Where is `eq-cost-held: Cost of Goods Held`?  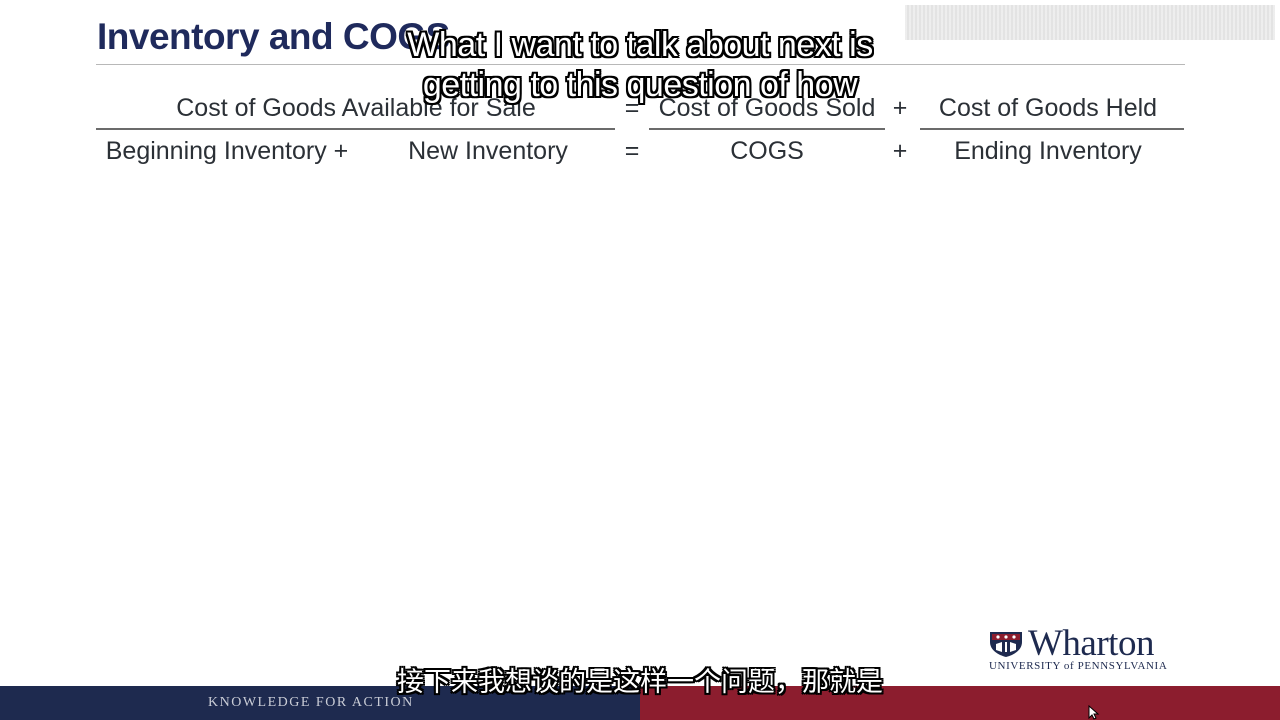 eq-cost-held: Cost of Goods Held is located at coordinates (1048, 108).